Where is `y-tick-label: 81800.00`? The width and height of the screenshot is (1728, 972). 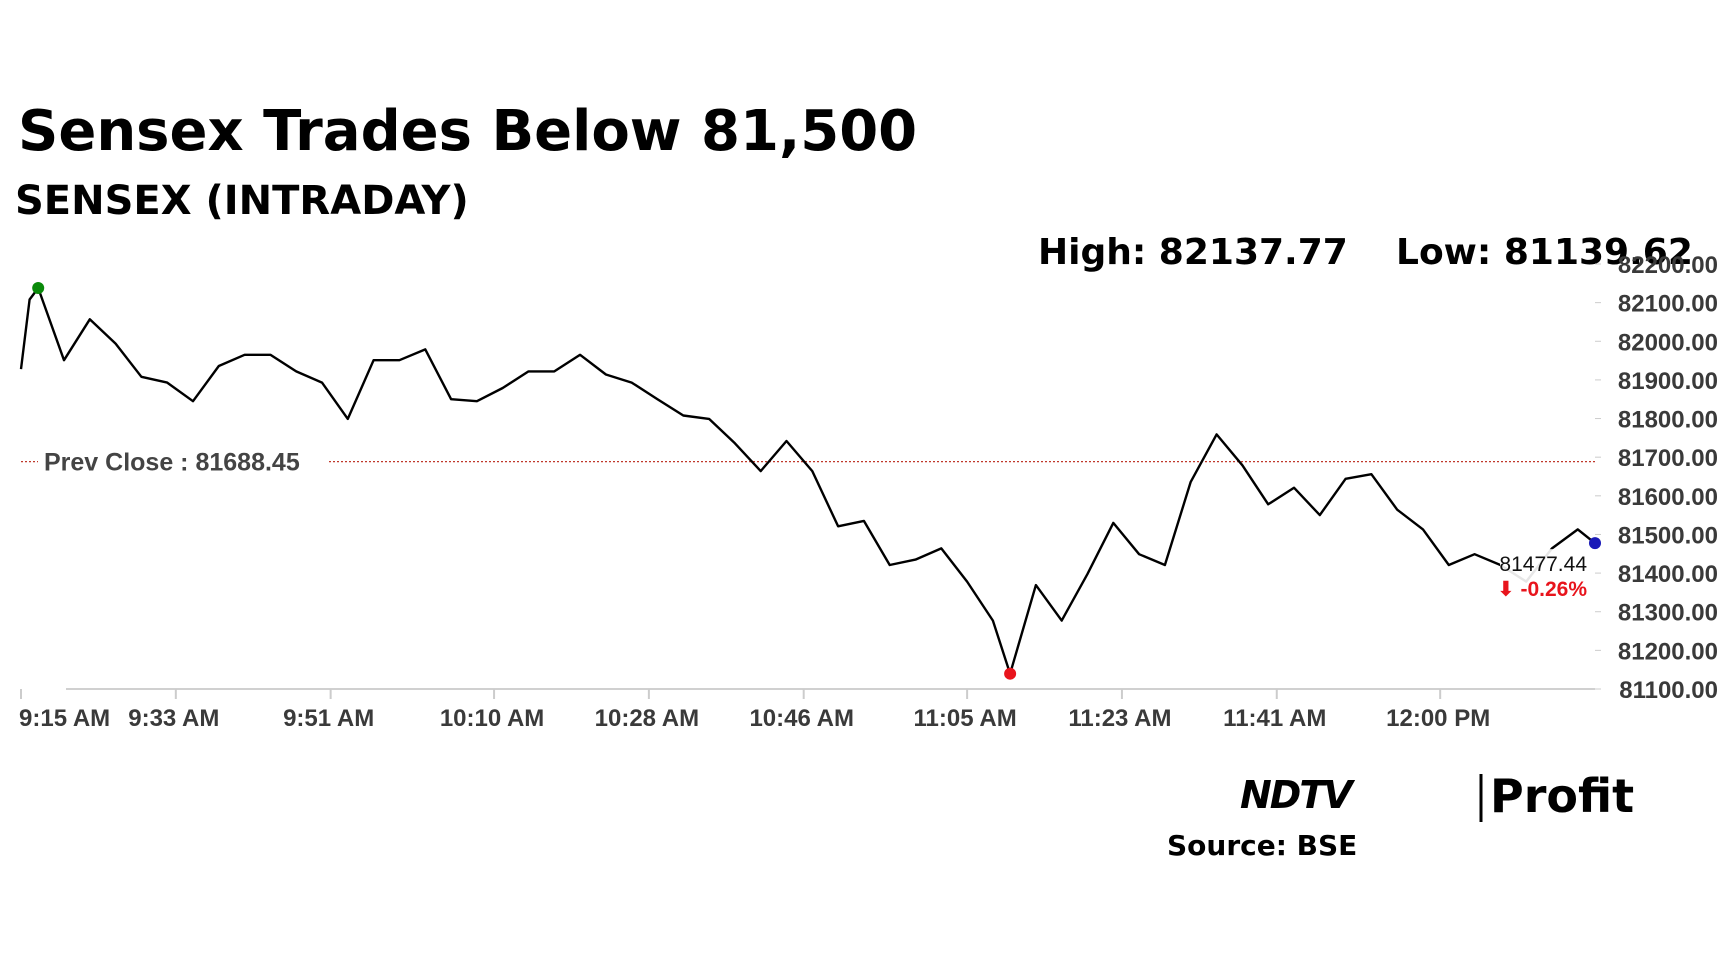 y-tick-label: 81800.00 is located at coordinates (1668, 420).